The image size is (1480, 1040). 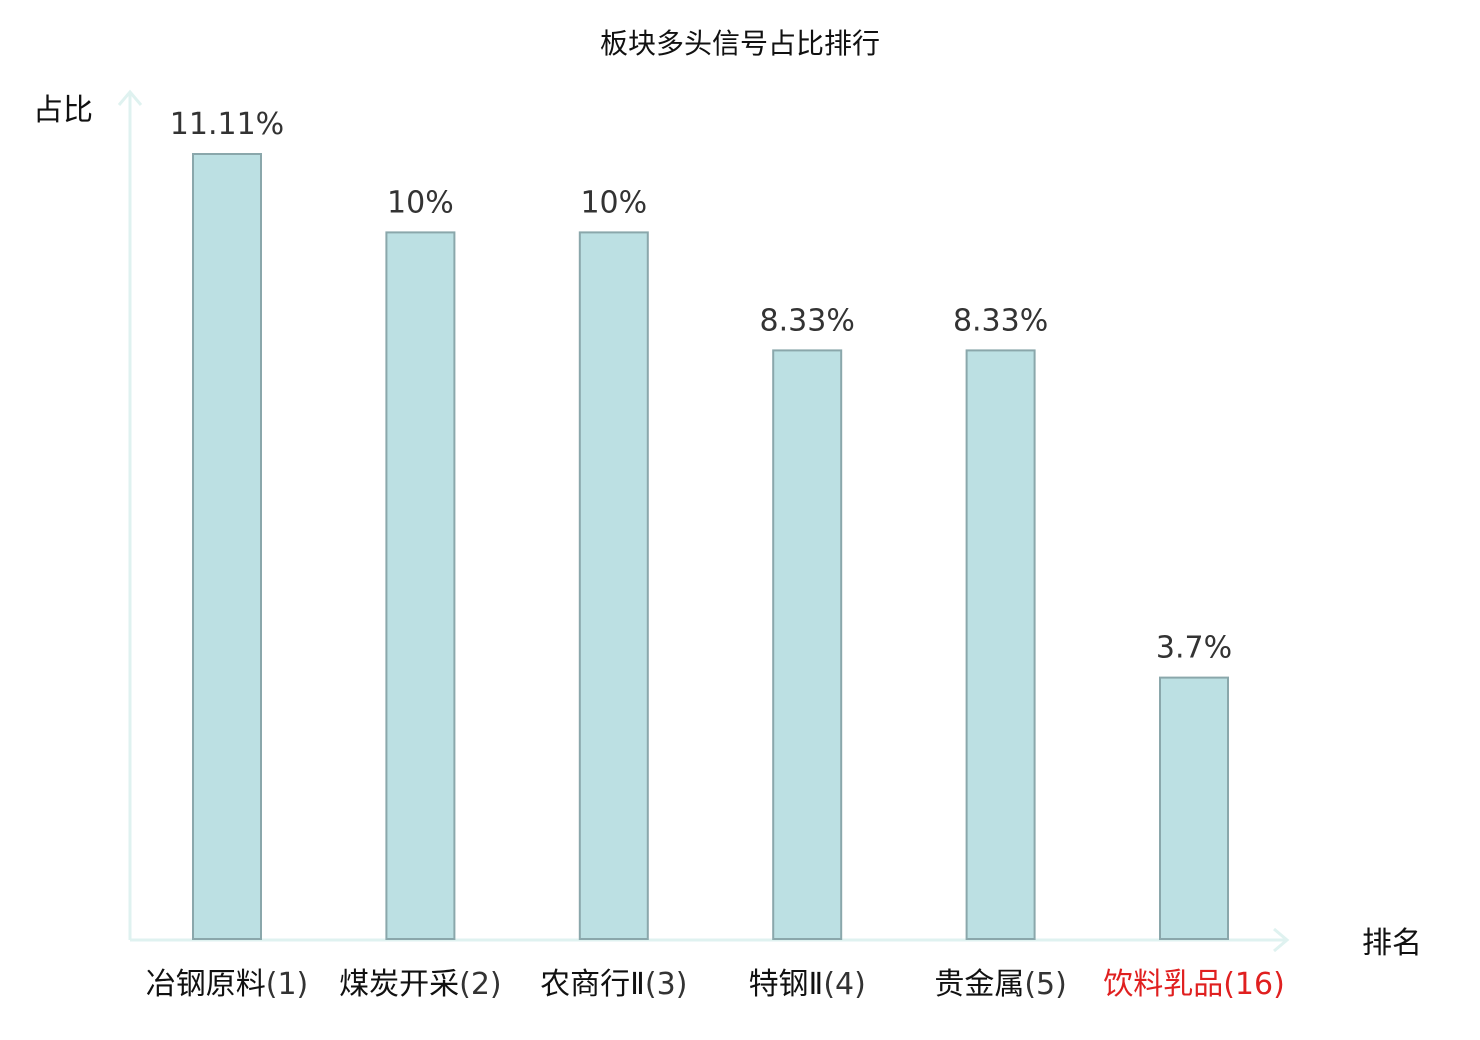 What do you see at coordinates (227, 124) in the screenshot?
I see `bar-value-label: 11.11%` at bounding box center [227, 124].